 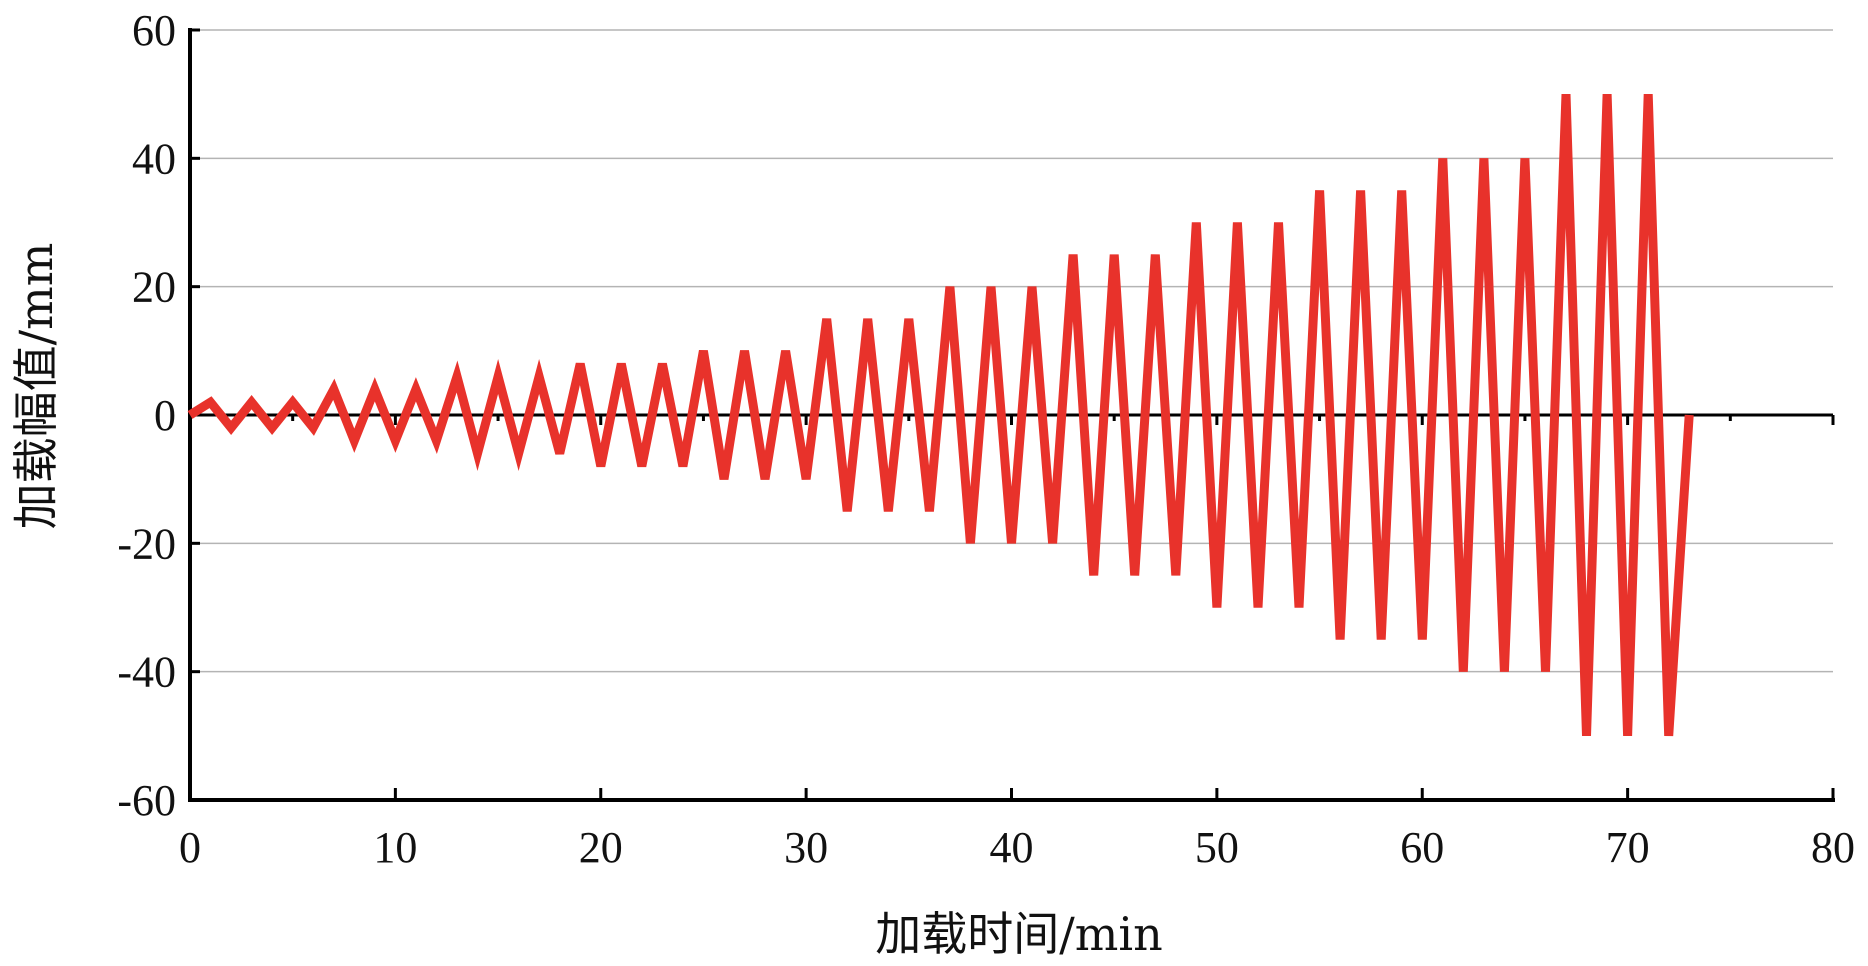 I want to click on x-tick-label-4: 40, so click(x=1012, y=847).